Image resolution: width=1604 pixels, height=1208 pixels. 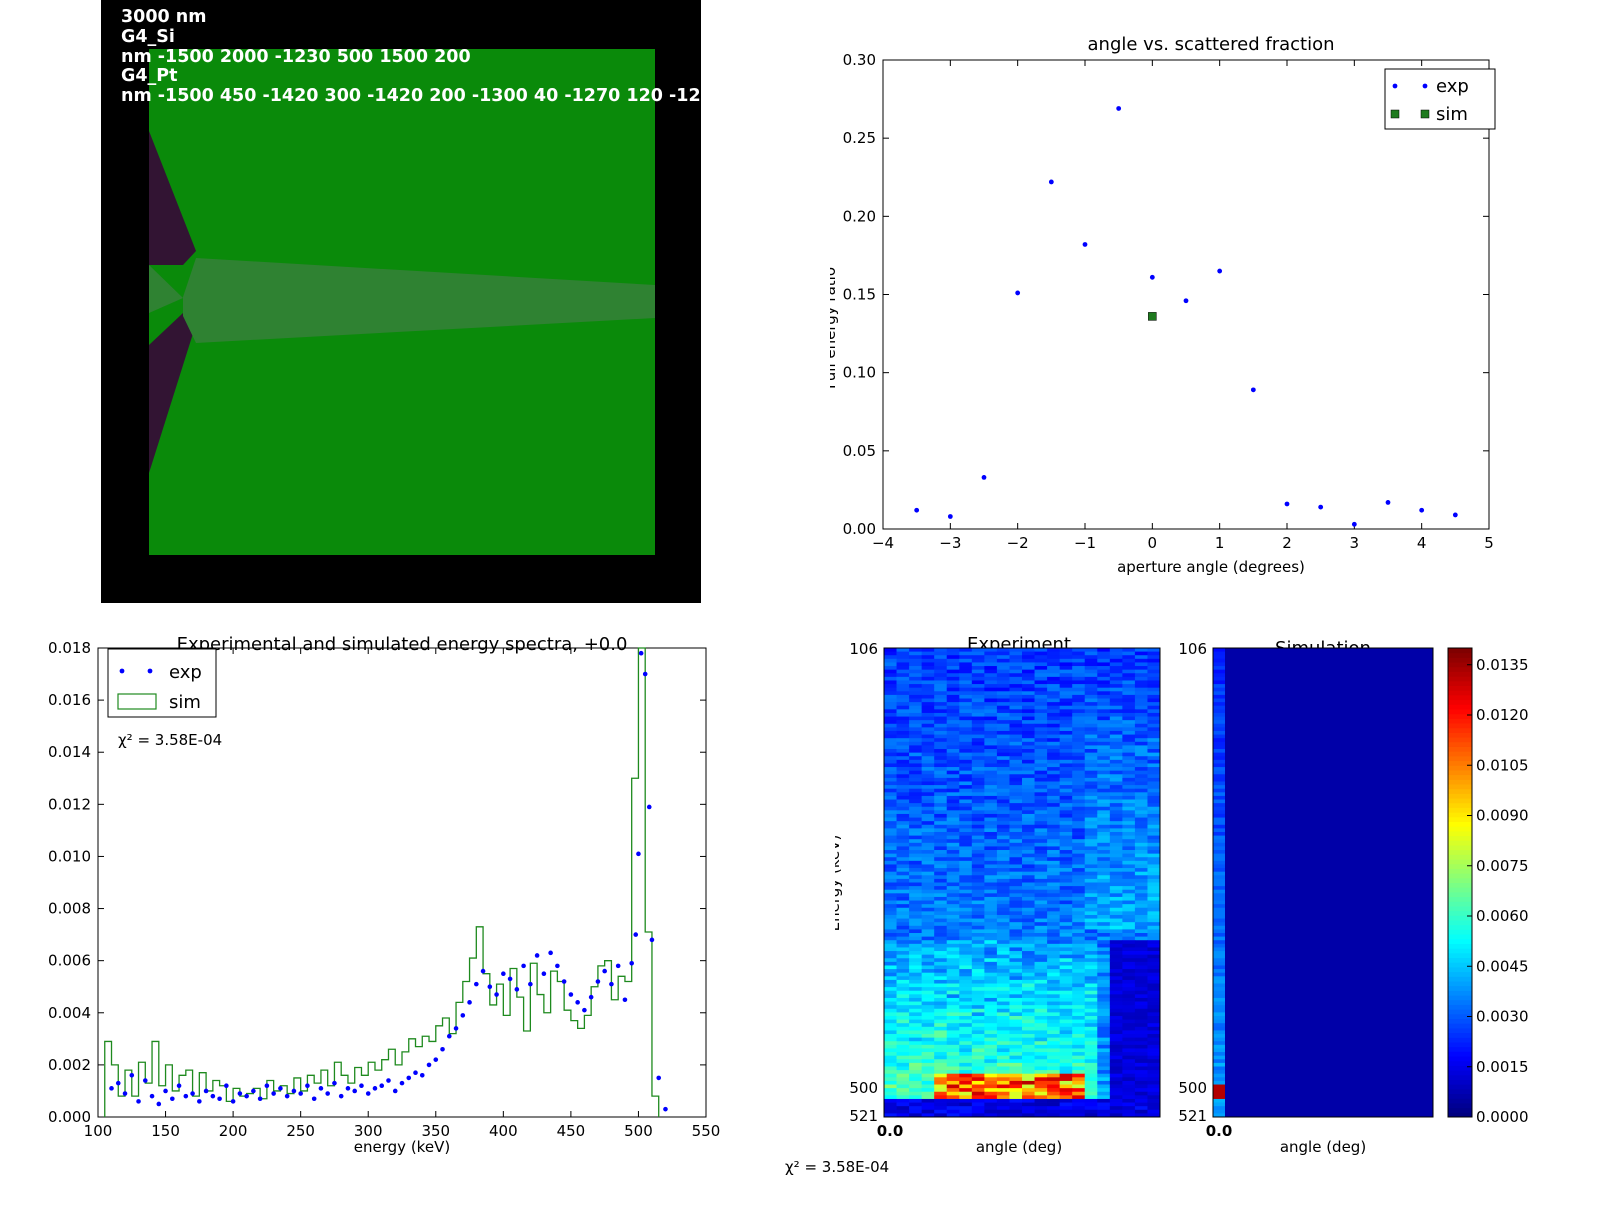 I want to click on scatter-xlabel: aperture angle (degrees), so click(x=1211, y=567).